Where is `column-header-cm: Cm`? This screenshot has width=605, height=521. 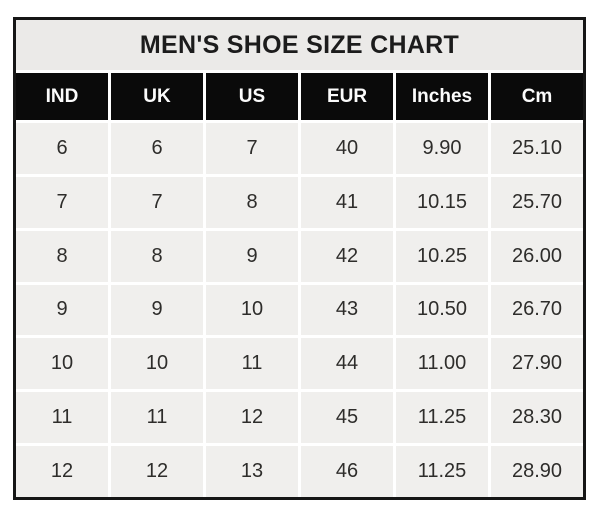 column-header-cm: Cm is located at coordinates (537, 96).